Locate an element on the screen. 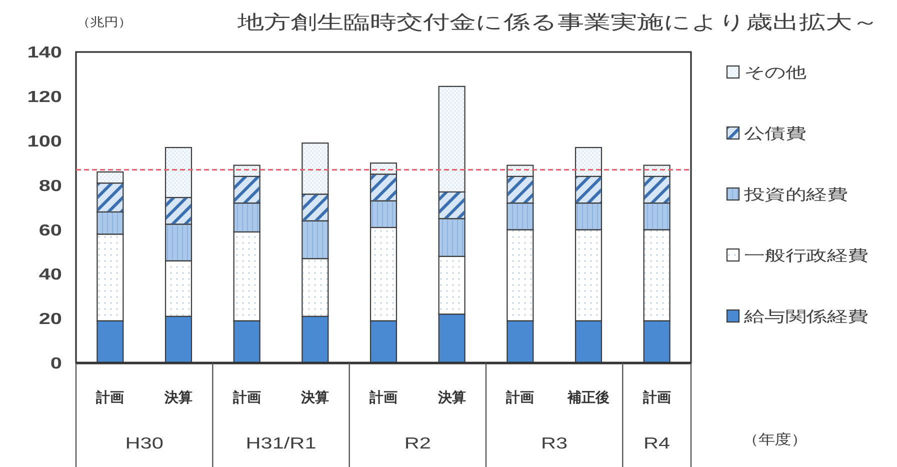  y-axis-title: （兆円） is located at coordinates (104, 22).